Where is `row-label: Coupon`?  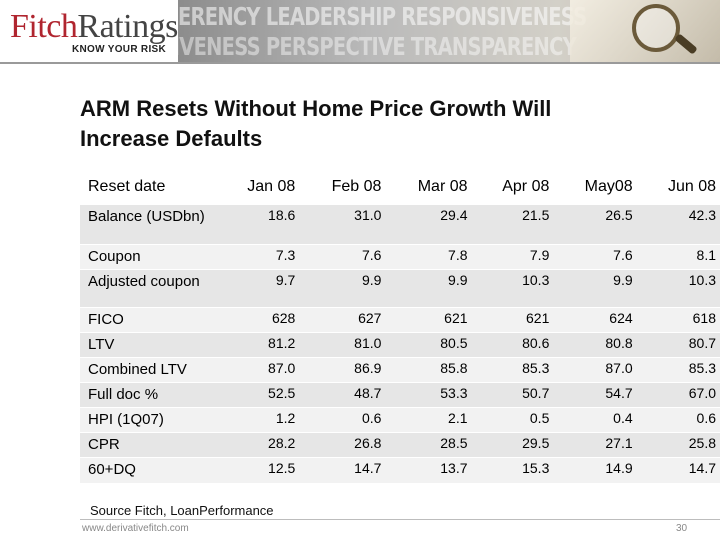
row-label: Coupon is located at coordinates (114, 256).